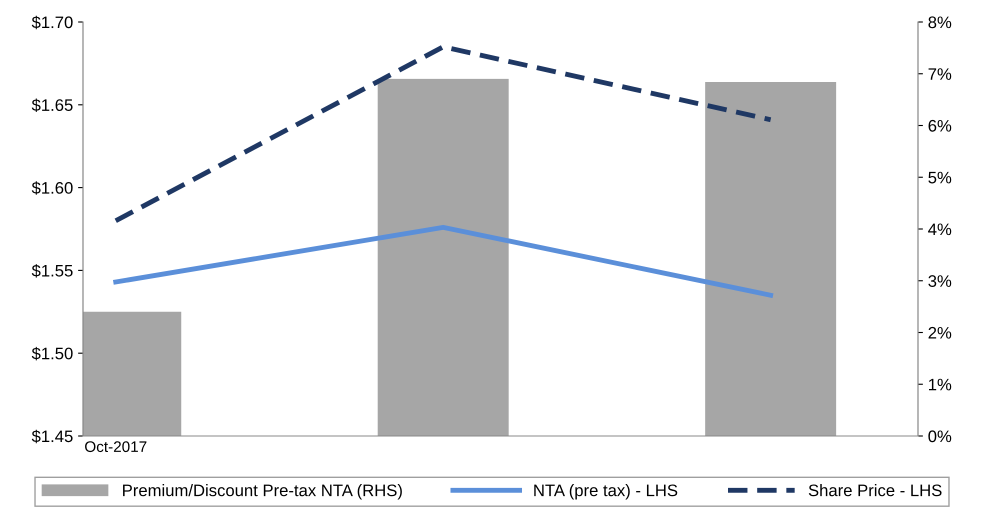 The width and height of the screenshot is (984, 512). What do you see at coordinates (940, 384) in the screenshot?
I see `y2-tick-label: 1%` at bounding box center [940, 384].